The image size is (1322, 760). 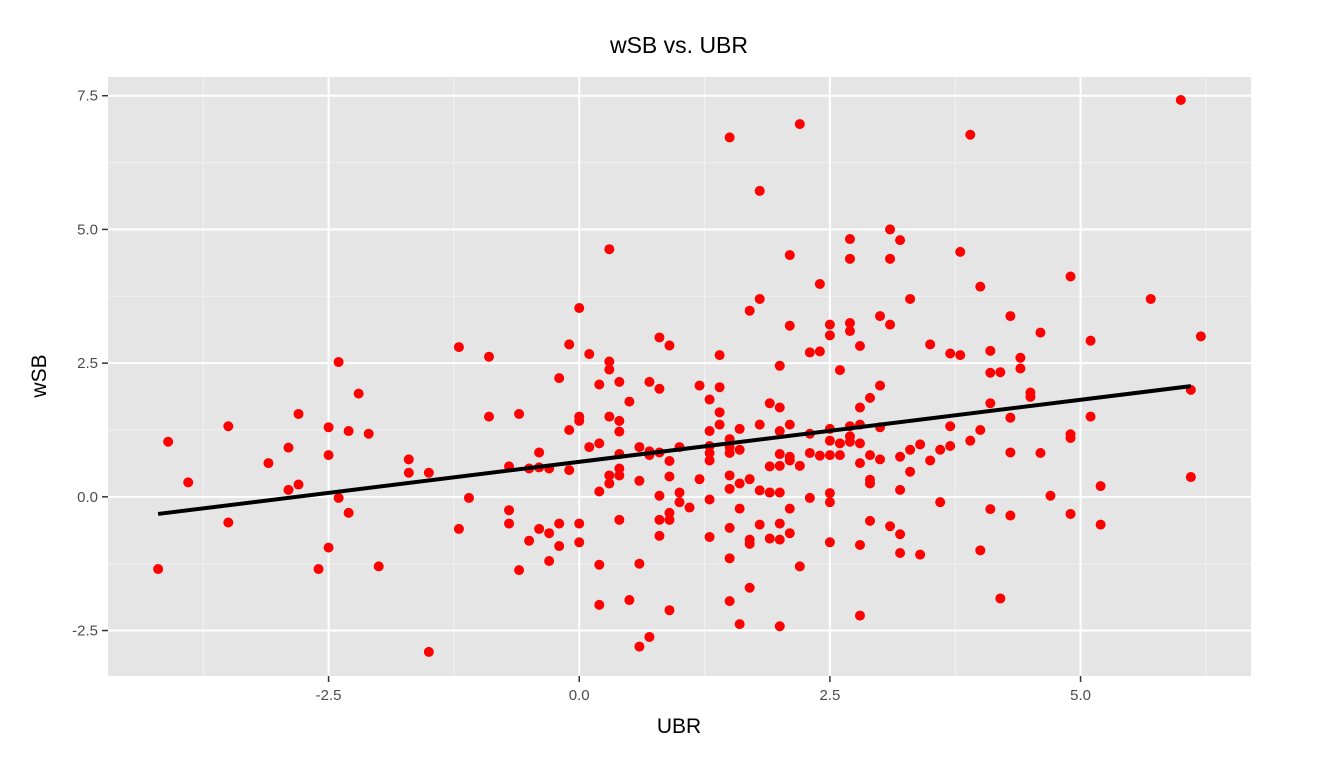 What do you see at coordinates (1080, 695) in the screenshot?
I see `x-tick-label: 5.0` at bounding box center [1080, 695].